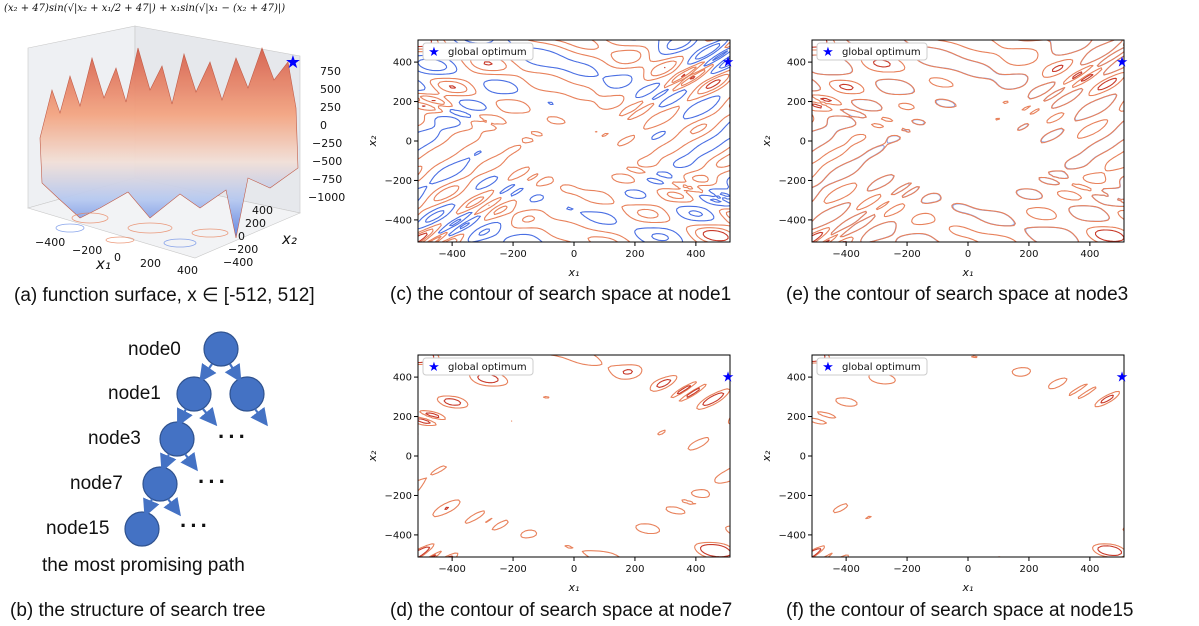 The image size is (1199, 626). What do you see at coordinates (150, 228) in the screenshot?
I see `floor-contours` at bounding box center [150, 228].